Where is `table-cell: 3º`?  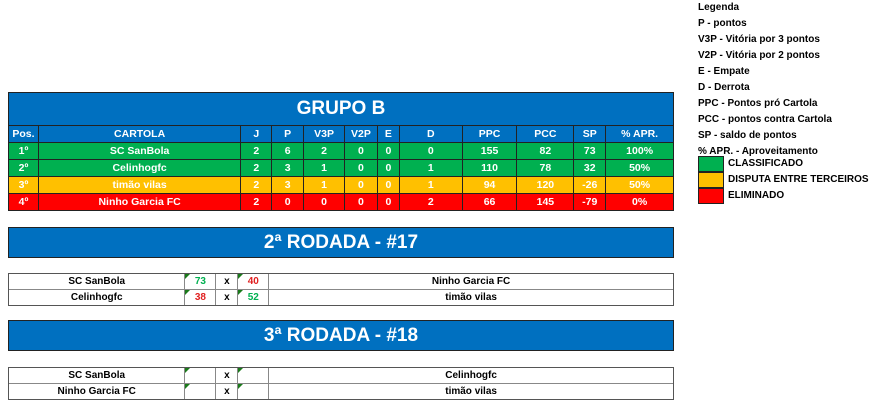
table-cell: 3º is located at coordinates (24, 185).